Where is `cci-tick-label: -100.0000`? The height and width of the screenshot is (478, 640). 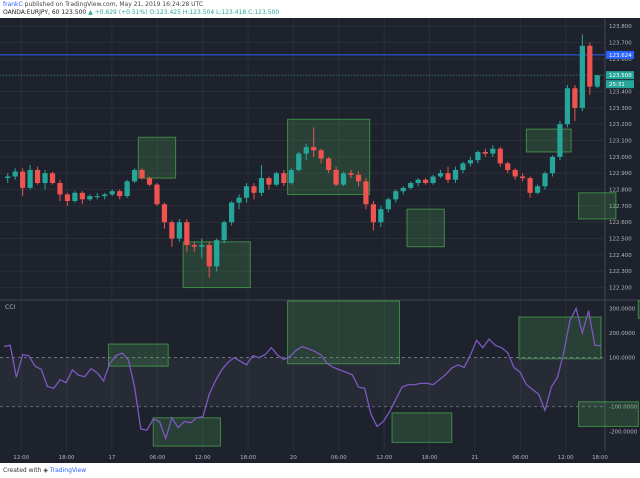
cci-tick-label: -100.0000 is located at coordinates (623, 408).